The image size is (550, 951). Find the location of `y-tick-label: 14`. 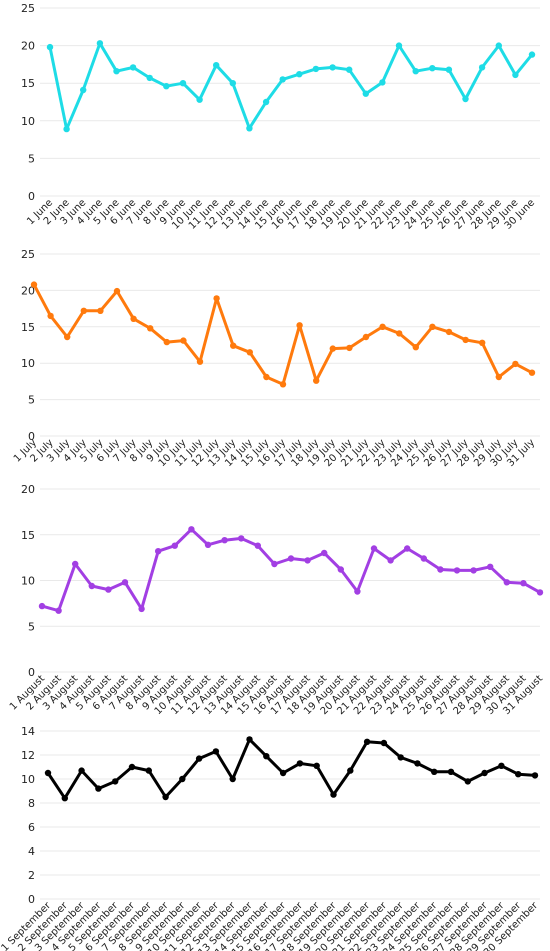

y-tick-label: 14 is located at coordinates (28, 731).